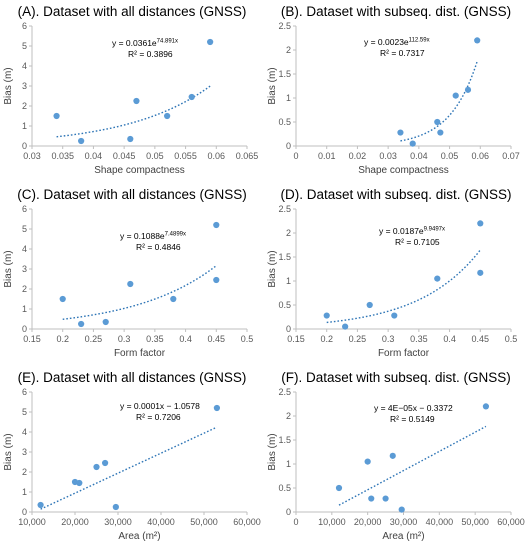  What do you see at coordinates (412, 419) in the screenshot?
I see `r-squared-label: R² = 0.5149` at bounding box center [412, 419].